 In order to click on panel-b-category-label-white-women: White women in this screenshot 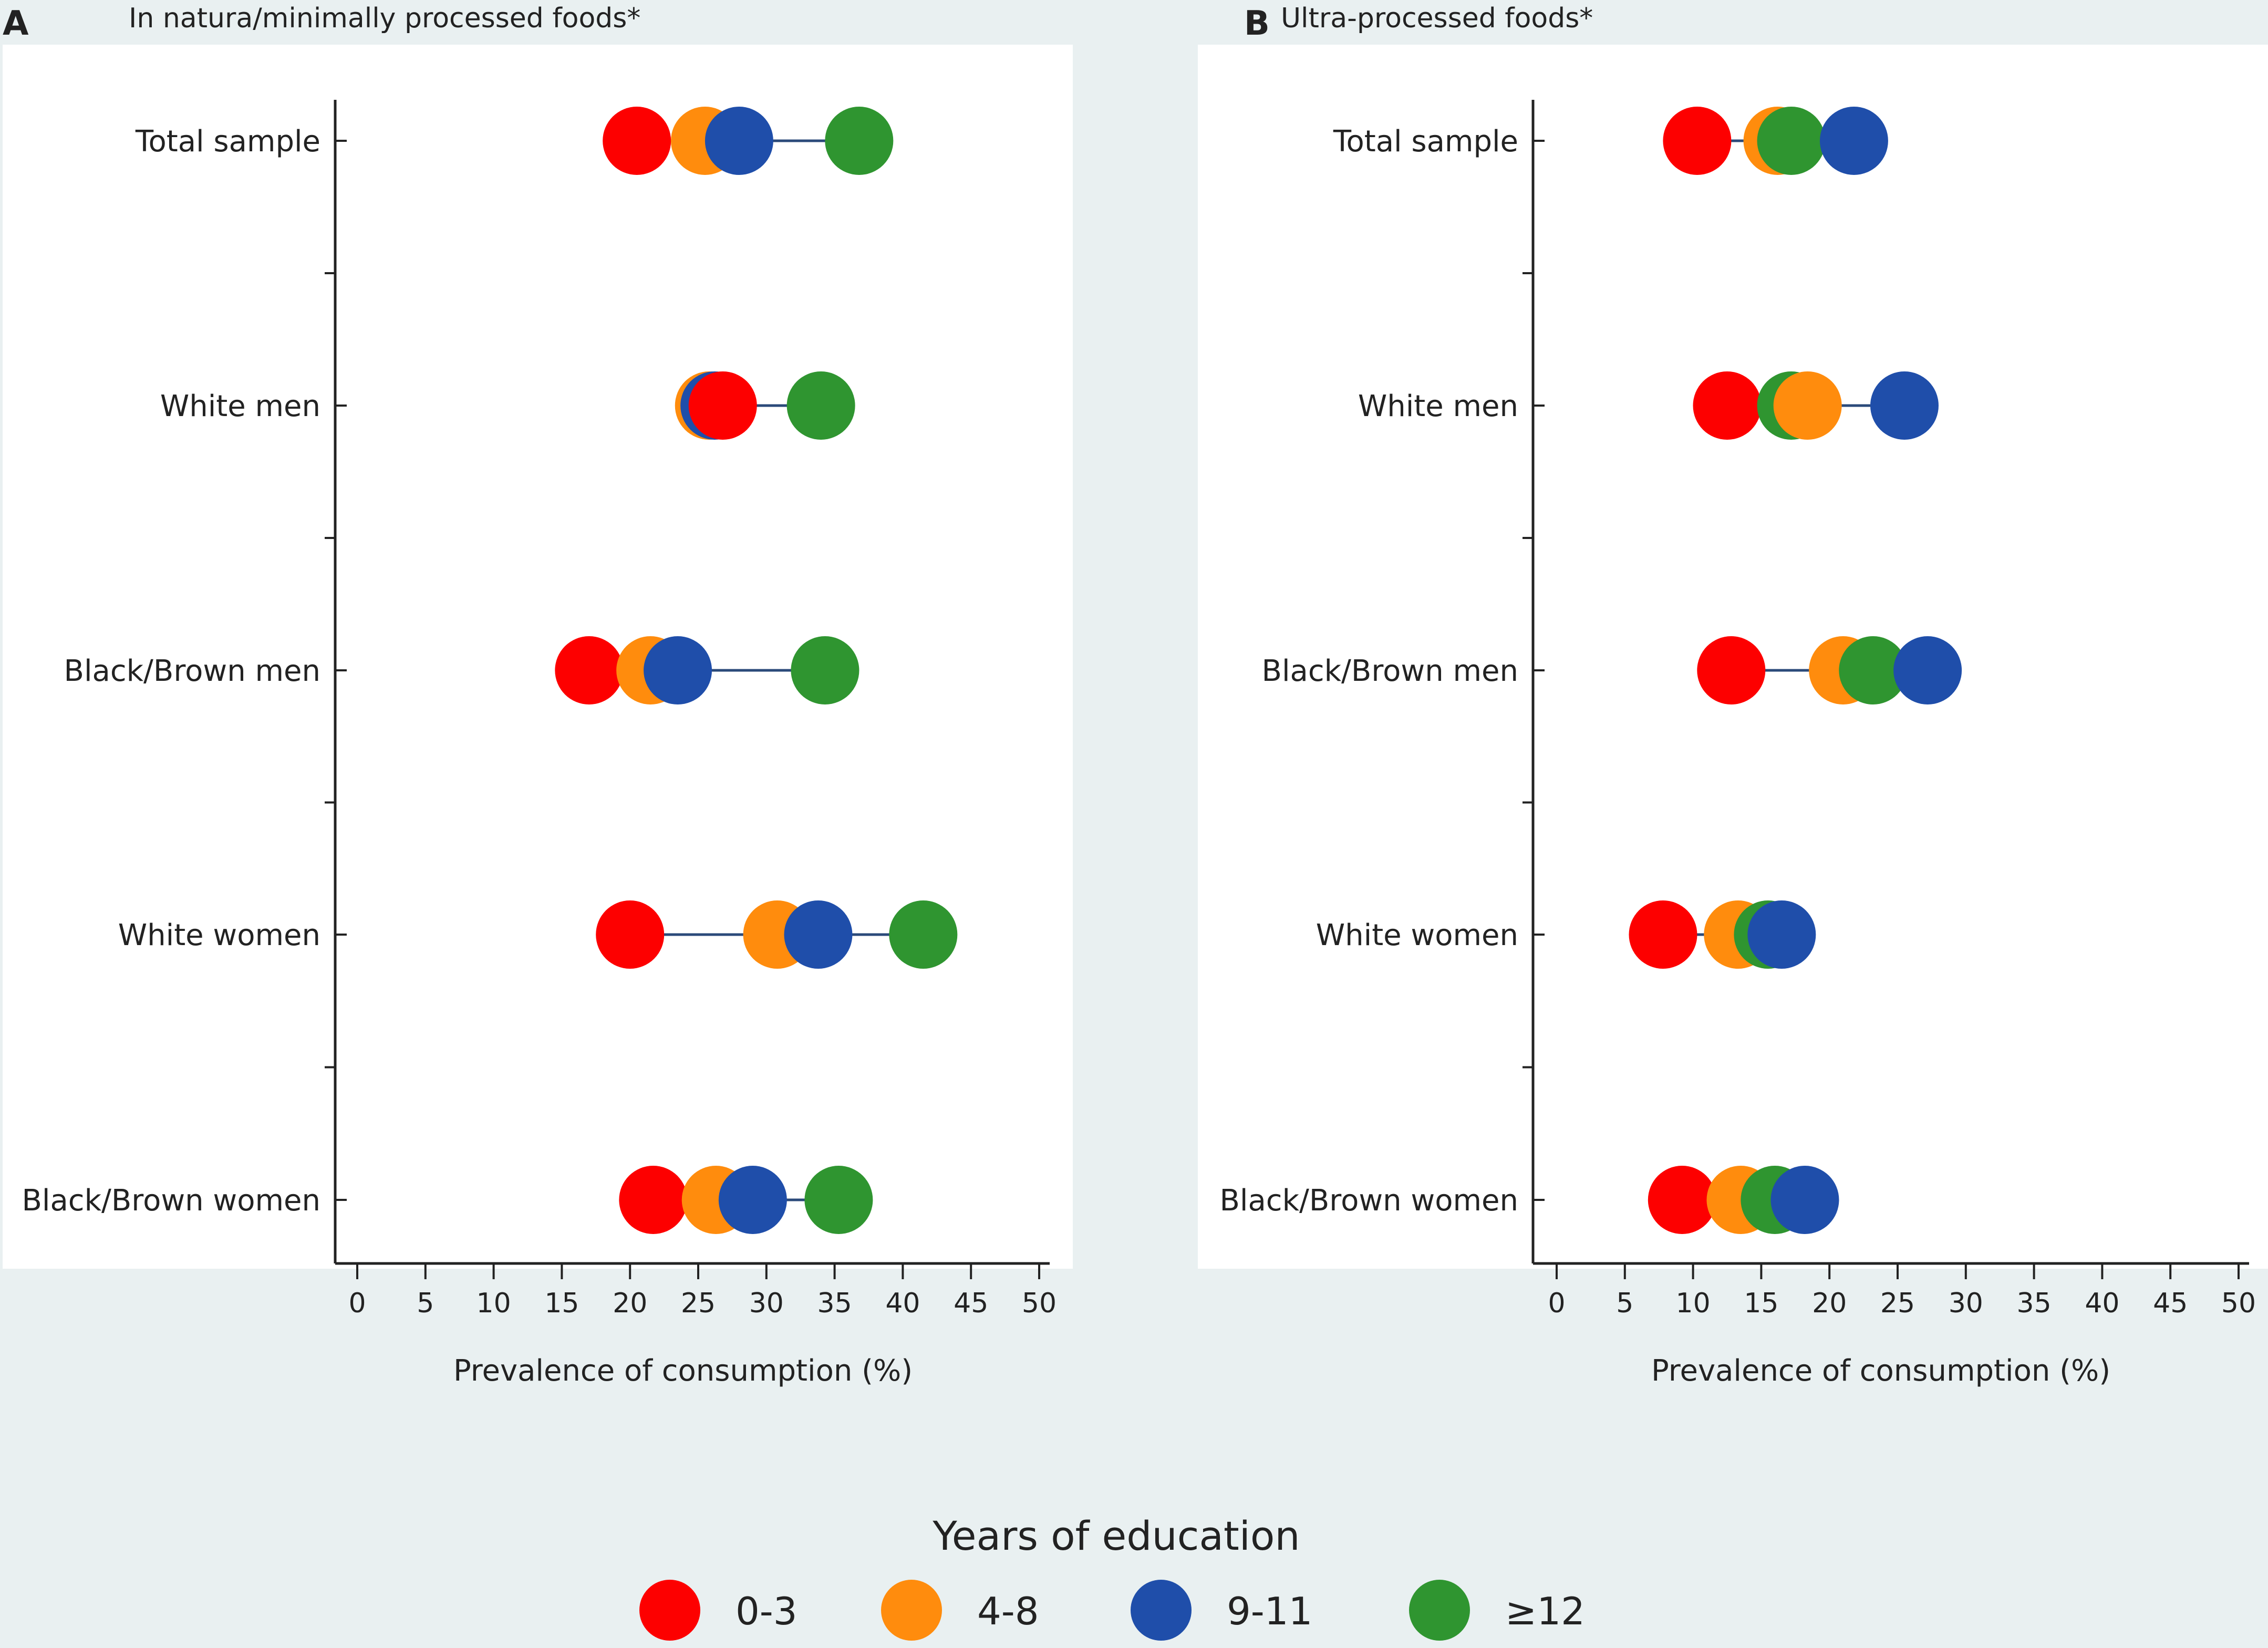, I will do `click(1417, 935)`.